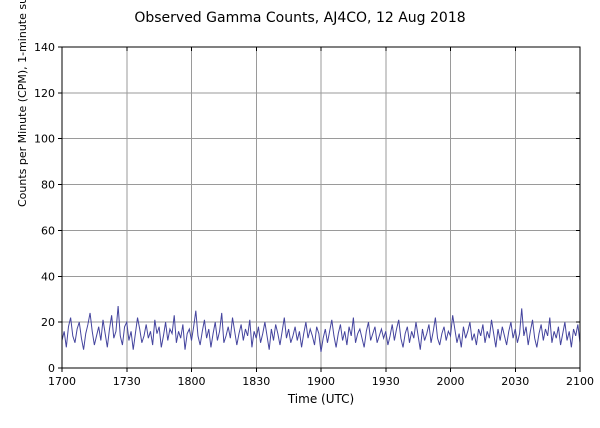 The image size is (600, 428). I want to click on x-tick-label: 1730, so click(127, 381).